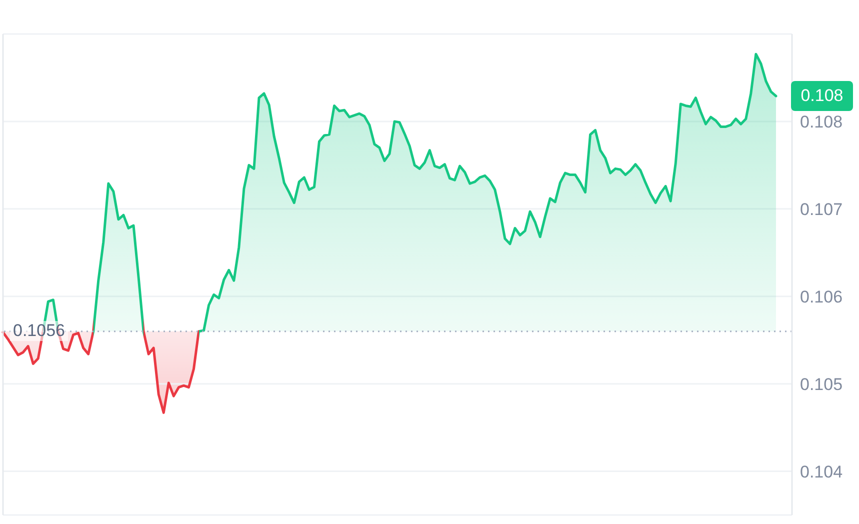 The height and width of the screenshot is (524, 859). I want to click on y-tick-label: 0.107, so click(821, 209).